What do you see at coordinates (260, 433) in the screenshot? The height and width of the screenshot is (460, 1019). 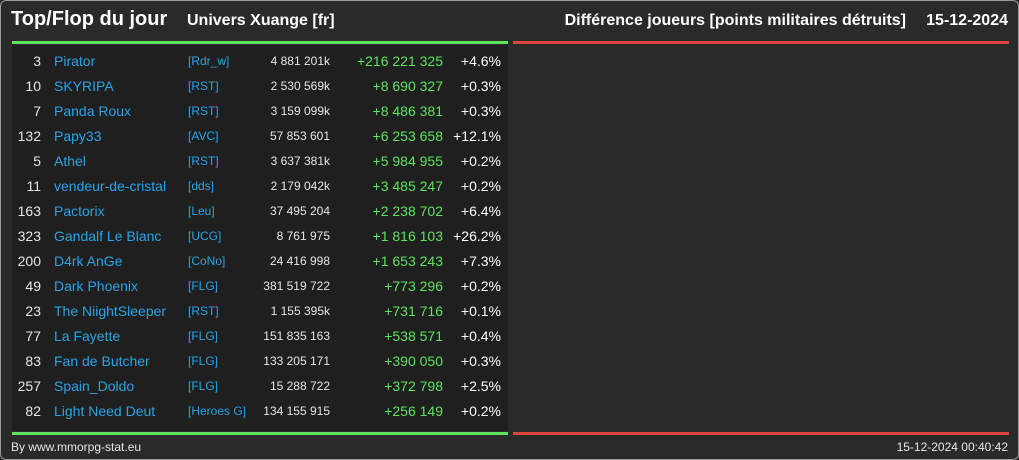 I see `top-accent-bar-bottom` at bounding box center [260, 433].